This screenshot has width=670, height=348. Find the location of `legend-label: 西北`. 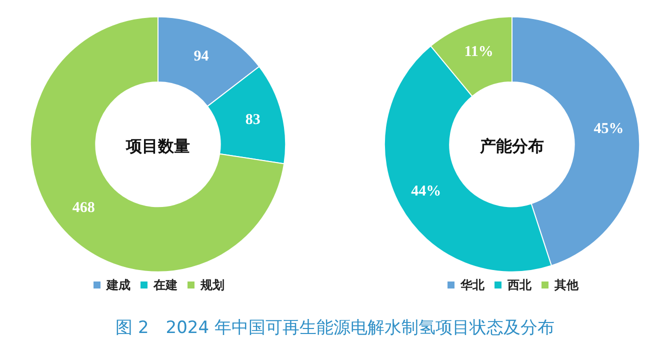

legend-label: 西北 is located at coordinates (519, 285).